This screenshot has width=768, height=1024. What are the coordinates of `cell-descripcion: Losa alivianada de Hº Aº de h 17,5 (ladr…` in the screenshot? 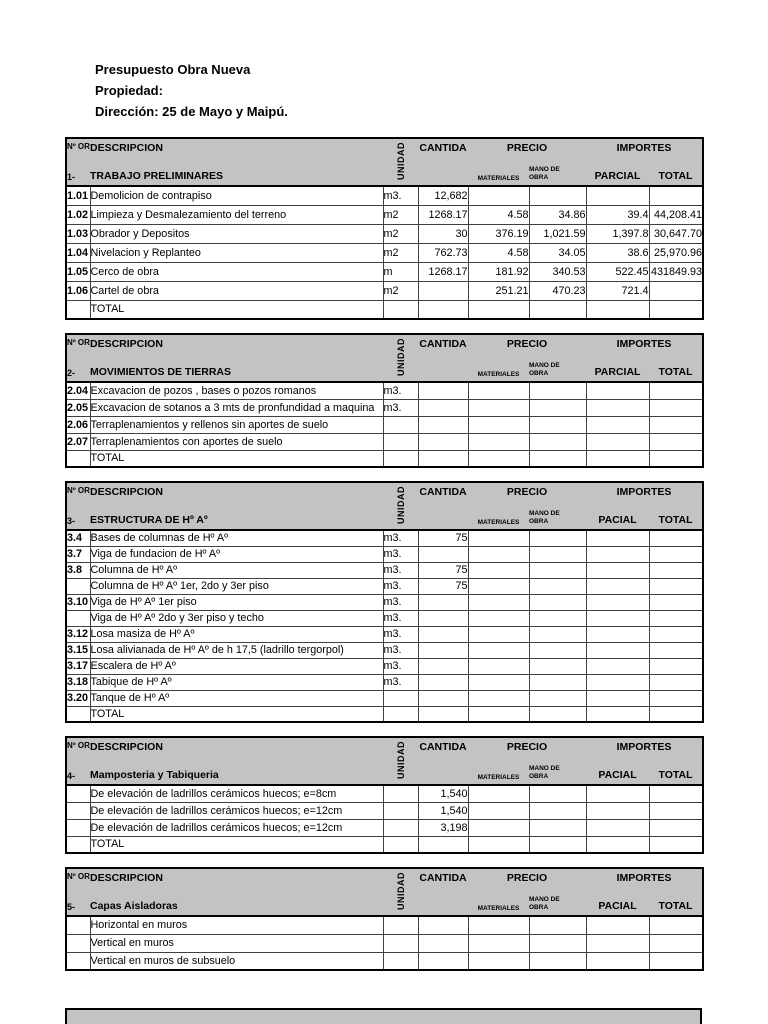 It's located at (236, 650).